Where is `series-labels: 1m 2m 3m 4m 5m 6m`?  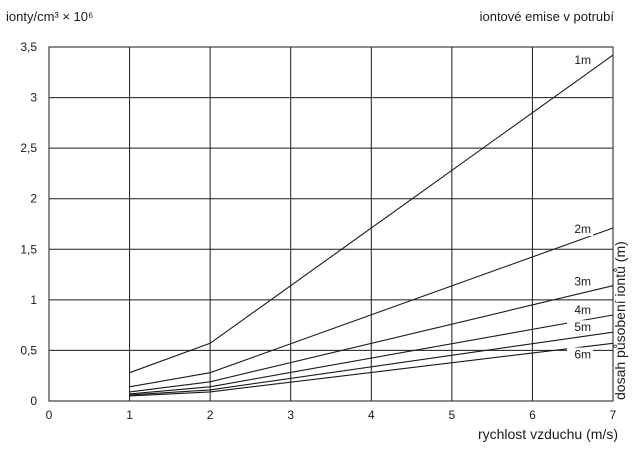 series-labels: 1m 2m 3m 4m 5m 6m is located at coordinates (580, 207).